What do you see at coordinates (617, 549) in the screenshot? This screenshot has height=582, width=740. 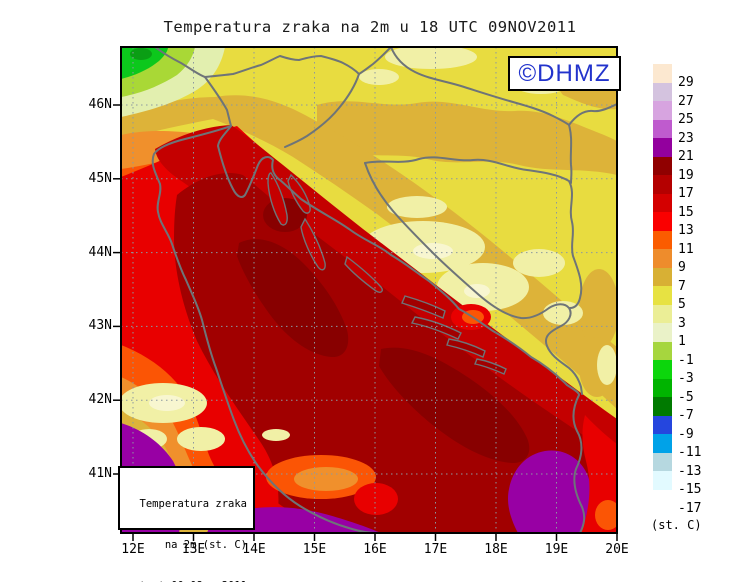 I see `lon-label-20E: 20E` at bounding box center [617, 549].